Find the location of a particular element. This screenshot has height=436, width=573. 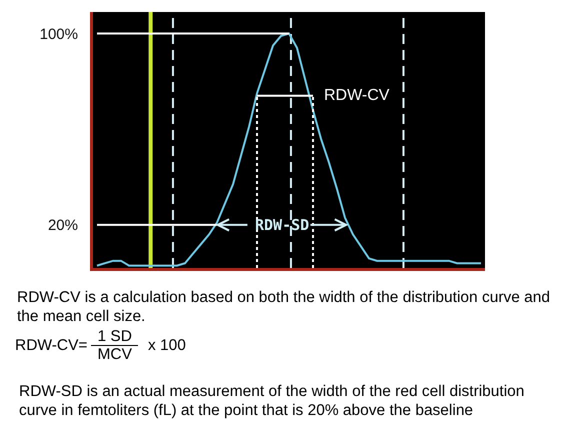

text: RDW-CV is a calculation based on both the width of the distribution curve and the mean cell size. is located at coordinates (284, 307).